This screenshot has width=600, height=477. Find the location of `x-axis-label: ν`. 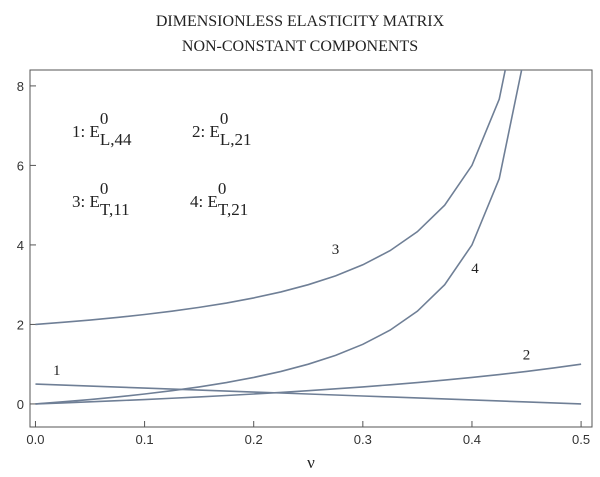

x-axis-label: ν is located at coordinates (311, 462).